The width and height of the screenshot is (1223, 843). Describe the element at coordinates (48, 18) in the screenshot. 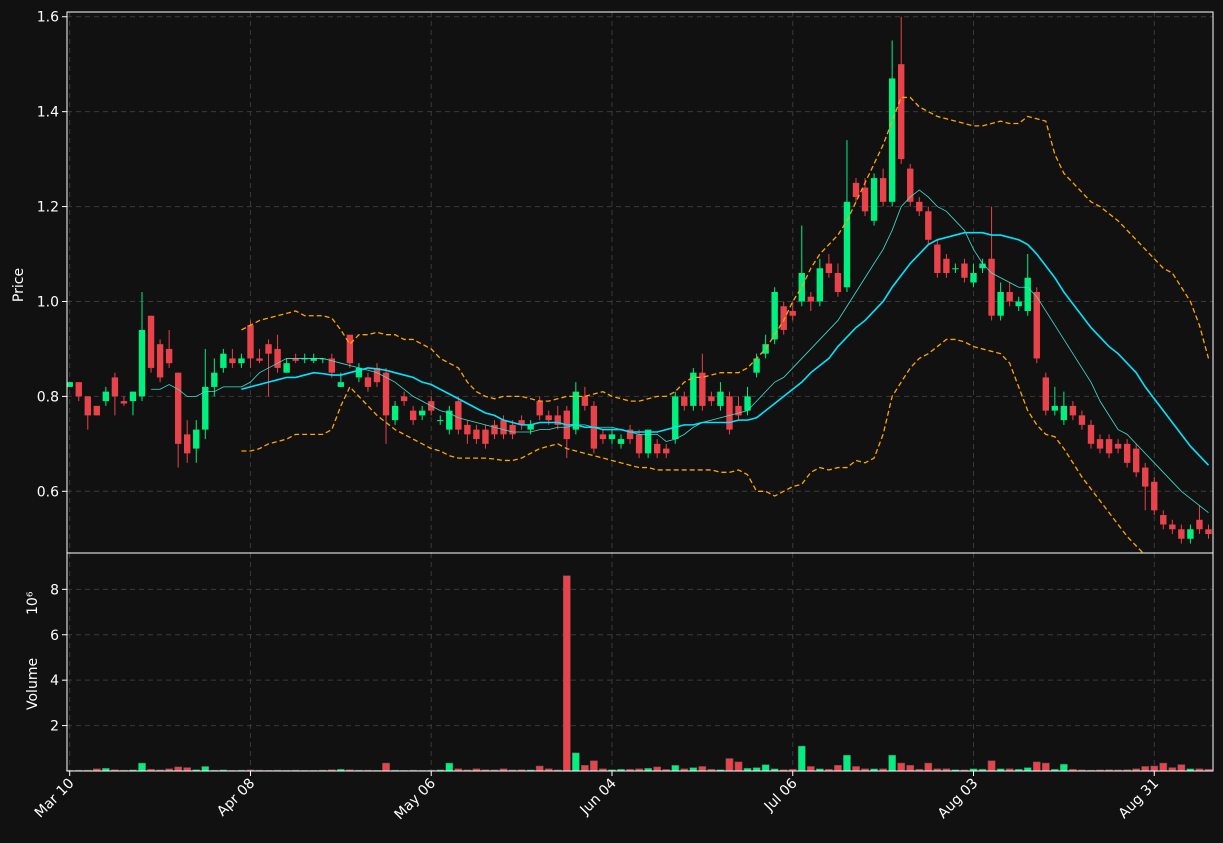

I see `y-tick-label: 1.6` at that location.